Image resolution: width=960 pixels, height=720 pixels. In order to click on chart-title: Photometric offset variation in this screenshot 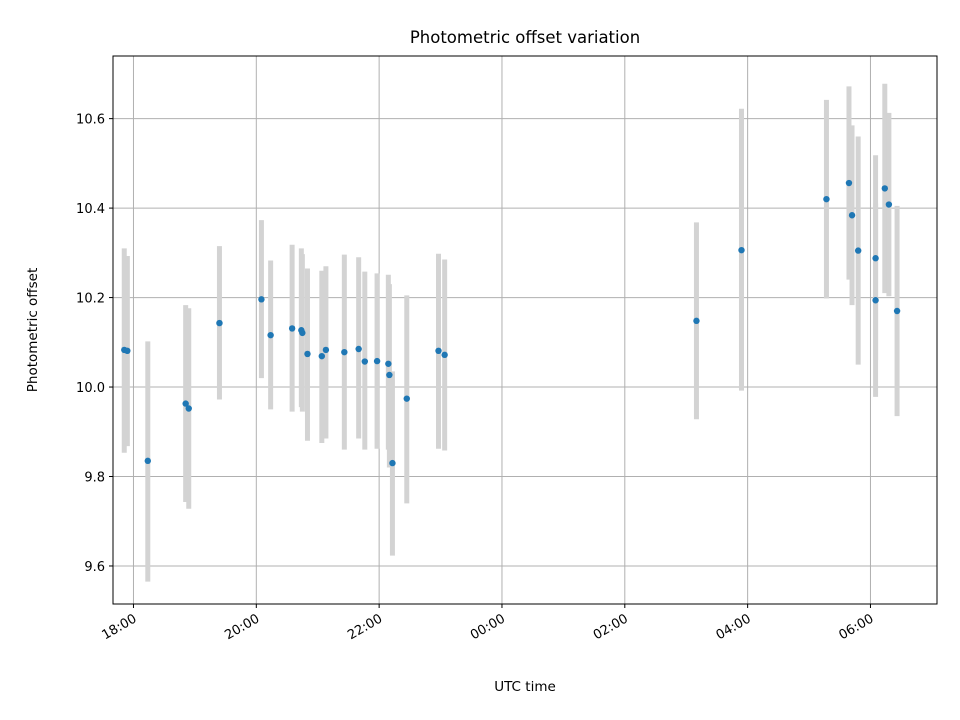, I will do `click(525, 37)`.